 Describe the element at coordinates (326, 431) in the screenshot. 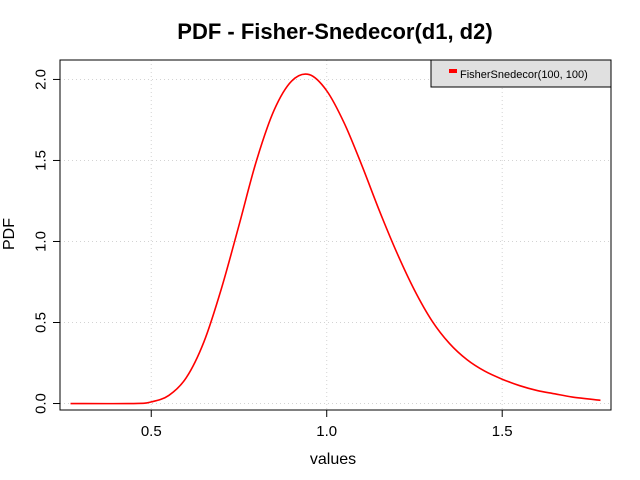

I see `x-tick-label: 1.0` at that location.